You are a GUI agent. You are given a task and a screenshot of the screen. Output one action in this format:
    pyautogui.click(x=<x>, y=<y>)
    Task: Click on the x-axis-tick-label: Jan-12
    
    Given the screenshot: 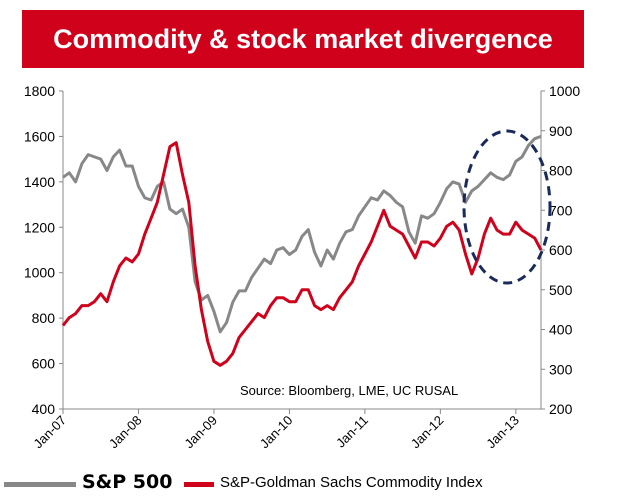 What is the action you would take?
    pyautogui.click(x=427, y=432)
    